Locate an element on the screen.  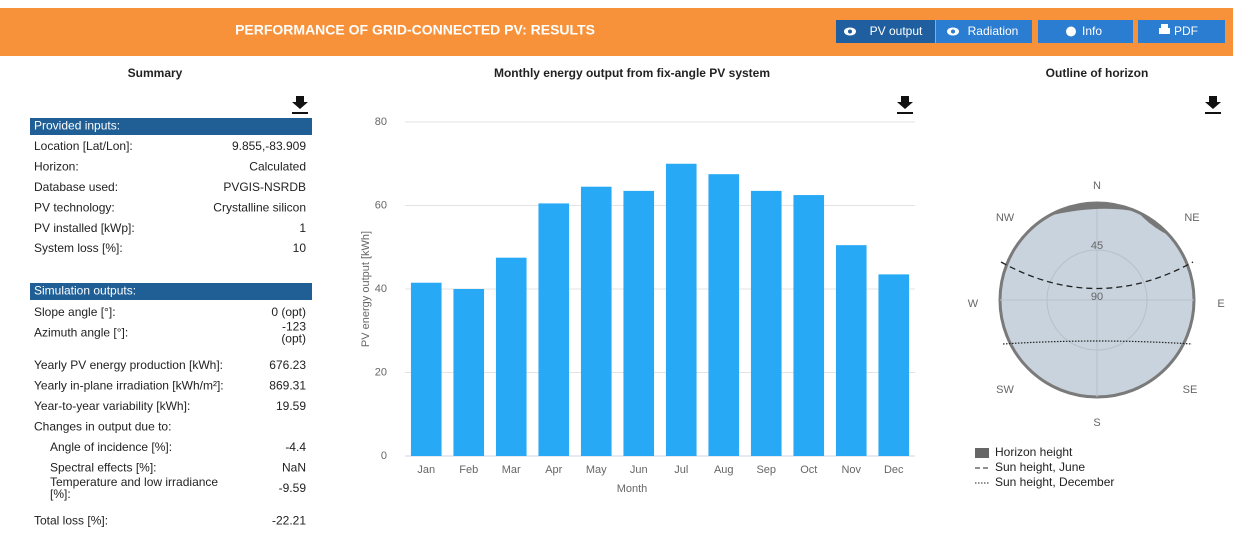
info-button is located at coordinates (1085, 31).